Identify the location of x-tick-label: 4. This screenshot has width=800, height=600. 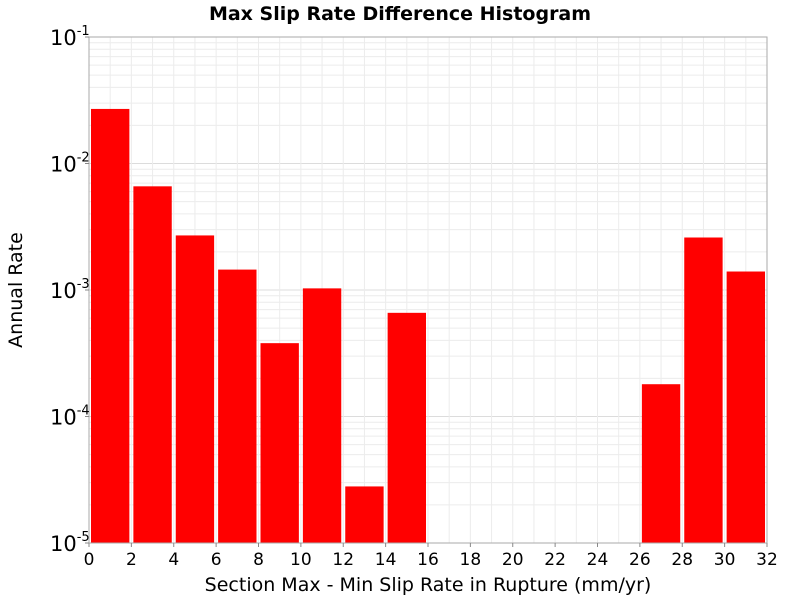
(173, 560).